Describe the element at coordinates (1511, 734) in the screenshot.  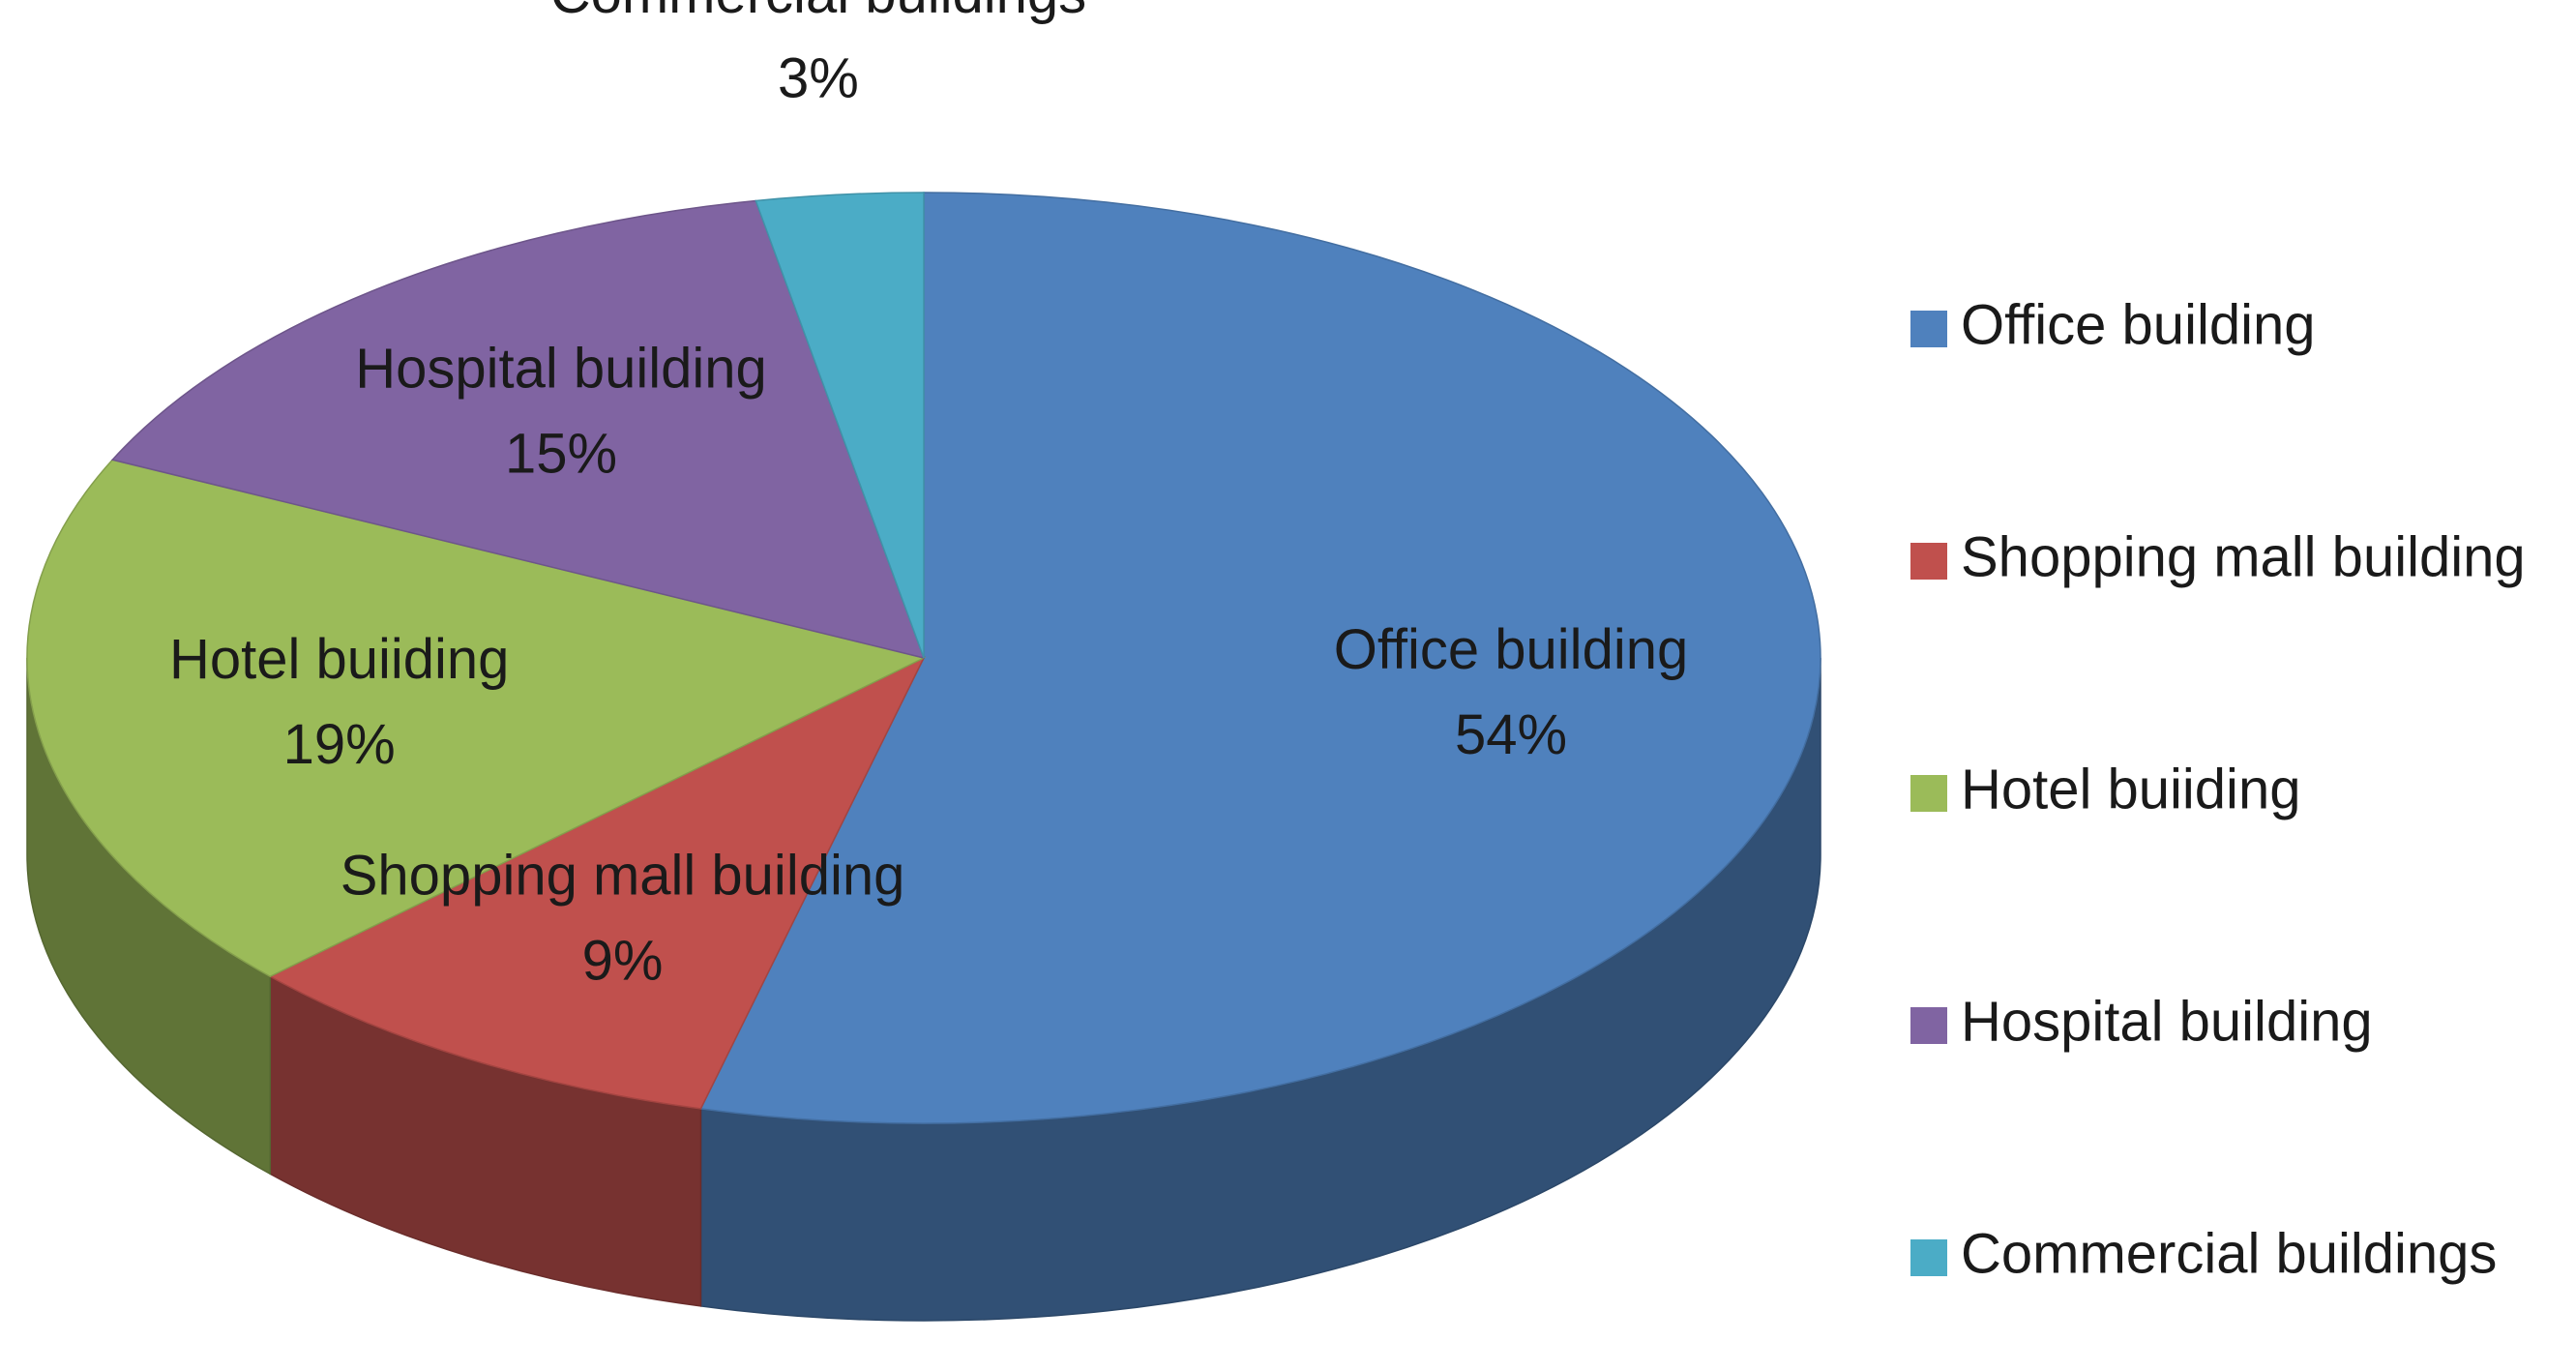
I see `slice-value-label: 54%` at that location.